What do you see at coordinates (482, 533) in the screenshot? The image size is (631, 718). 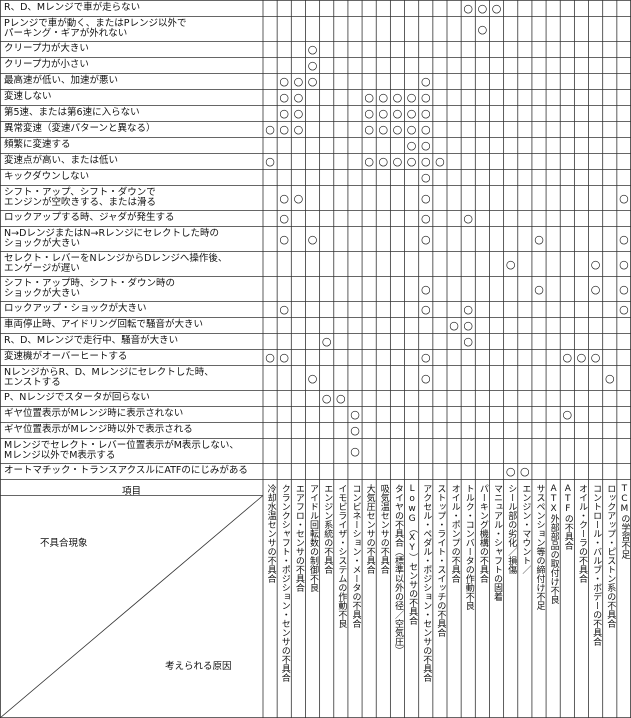 I see `cause-column: パーキング機構の不具合` at bounding box center [482, 533].